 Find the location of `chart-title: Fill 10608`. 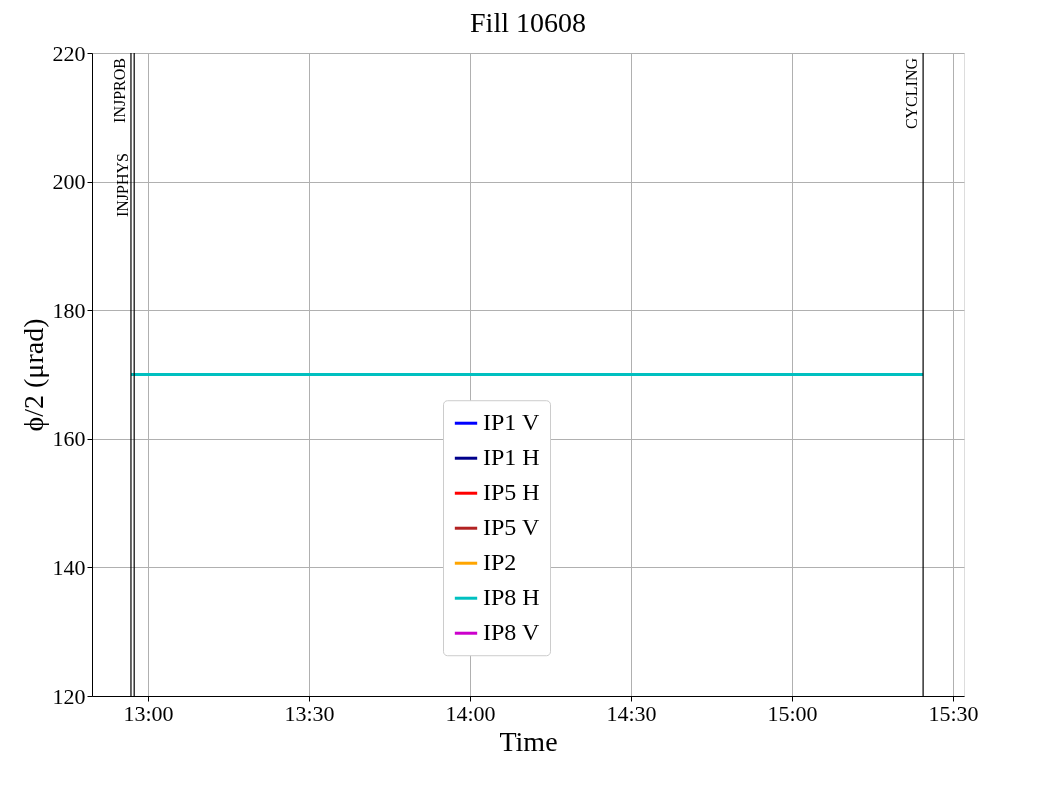

chart-title: Fill 10608 is located at coordinates (528, 22).